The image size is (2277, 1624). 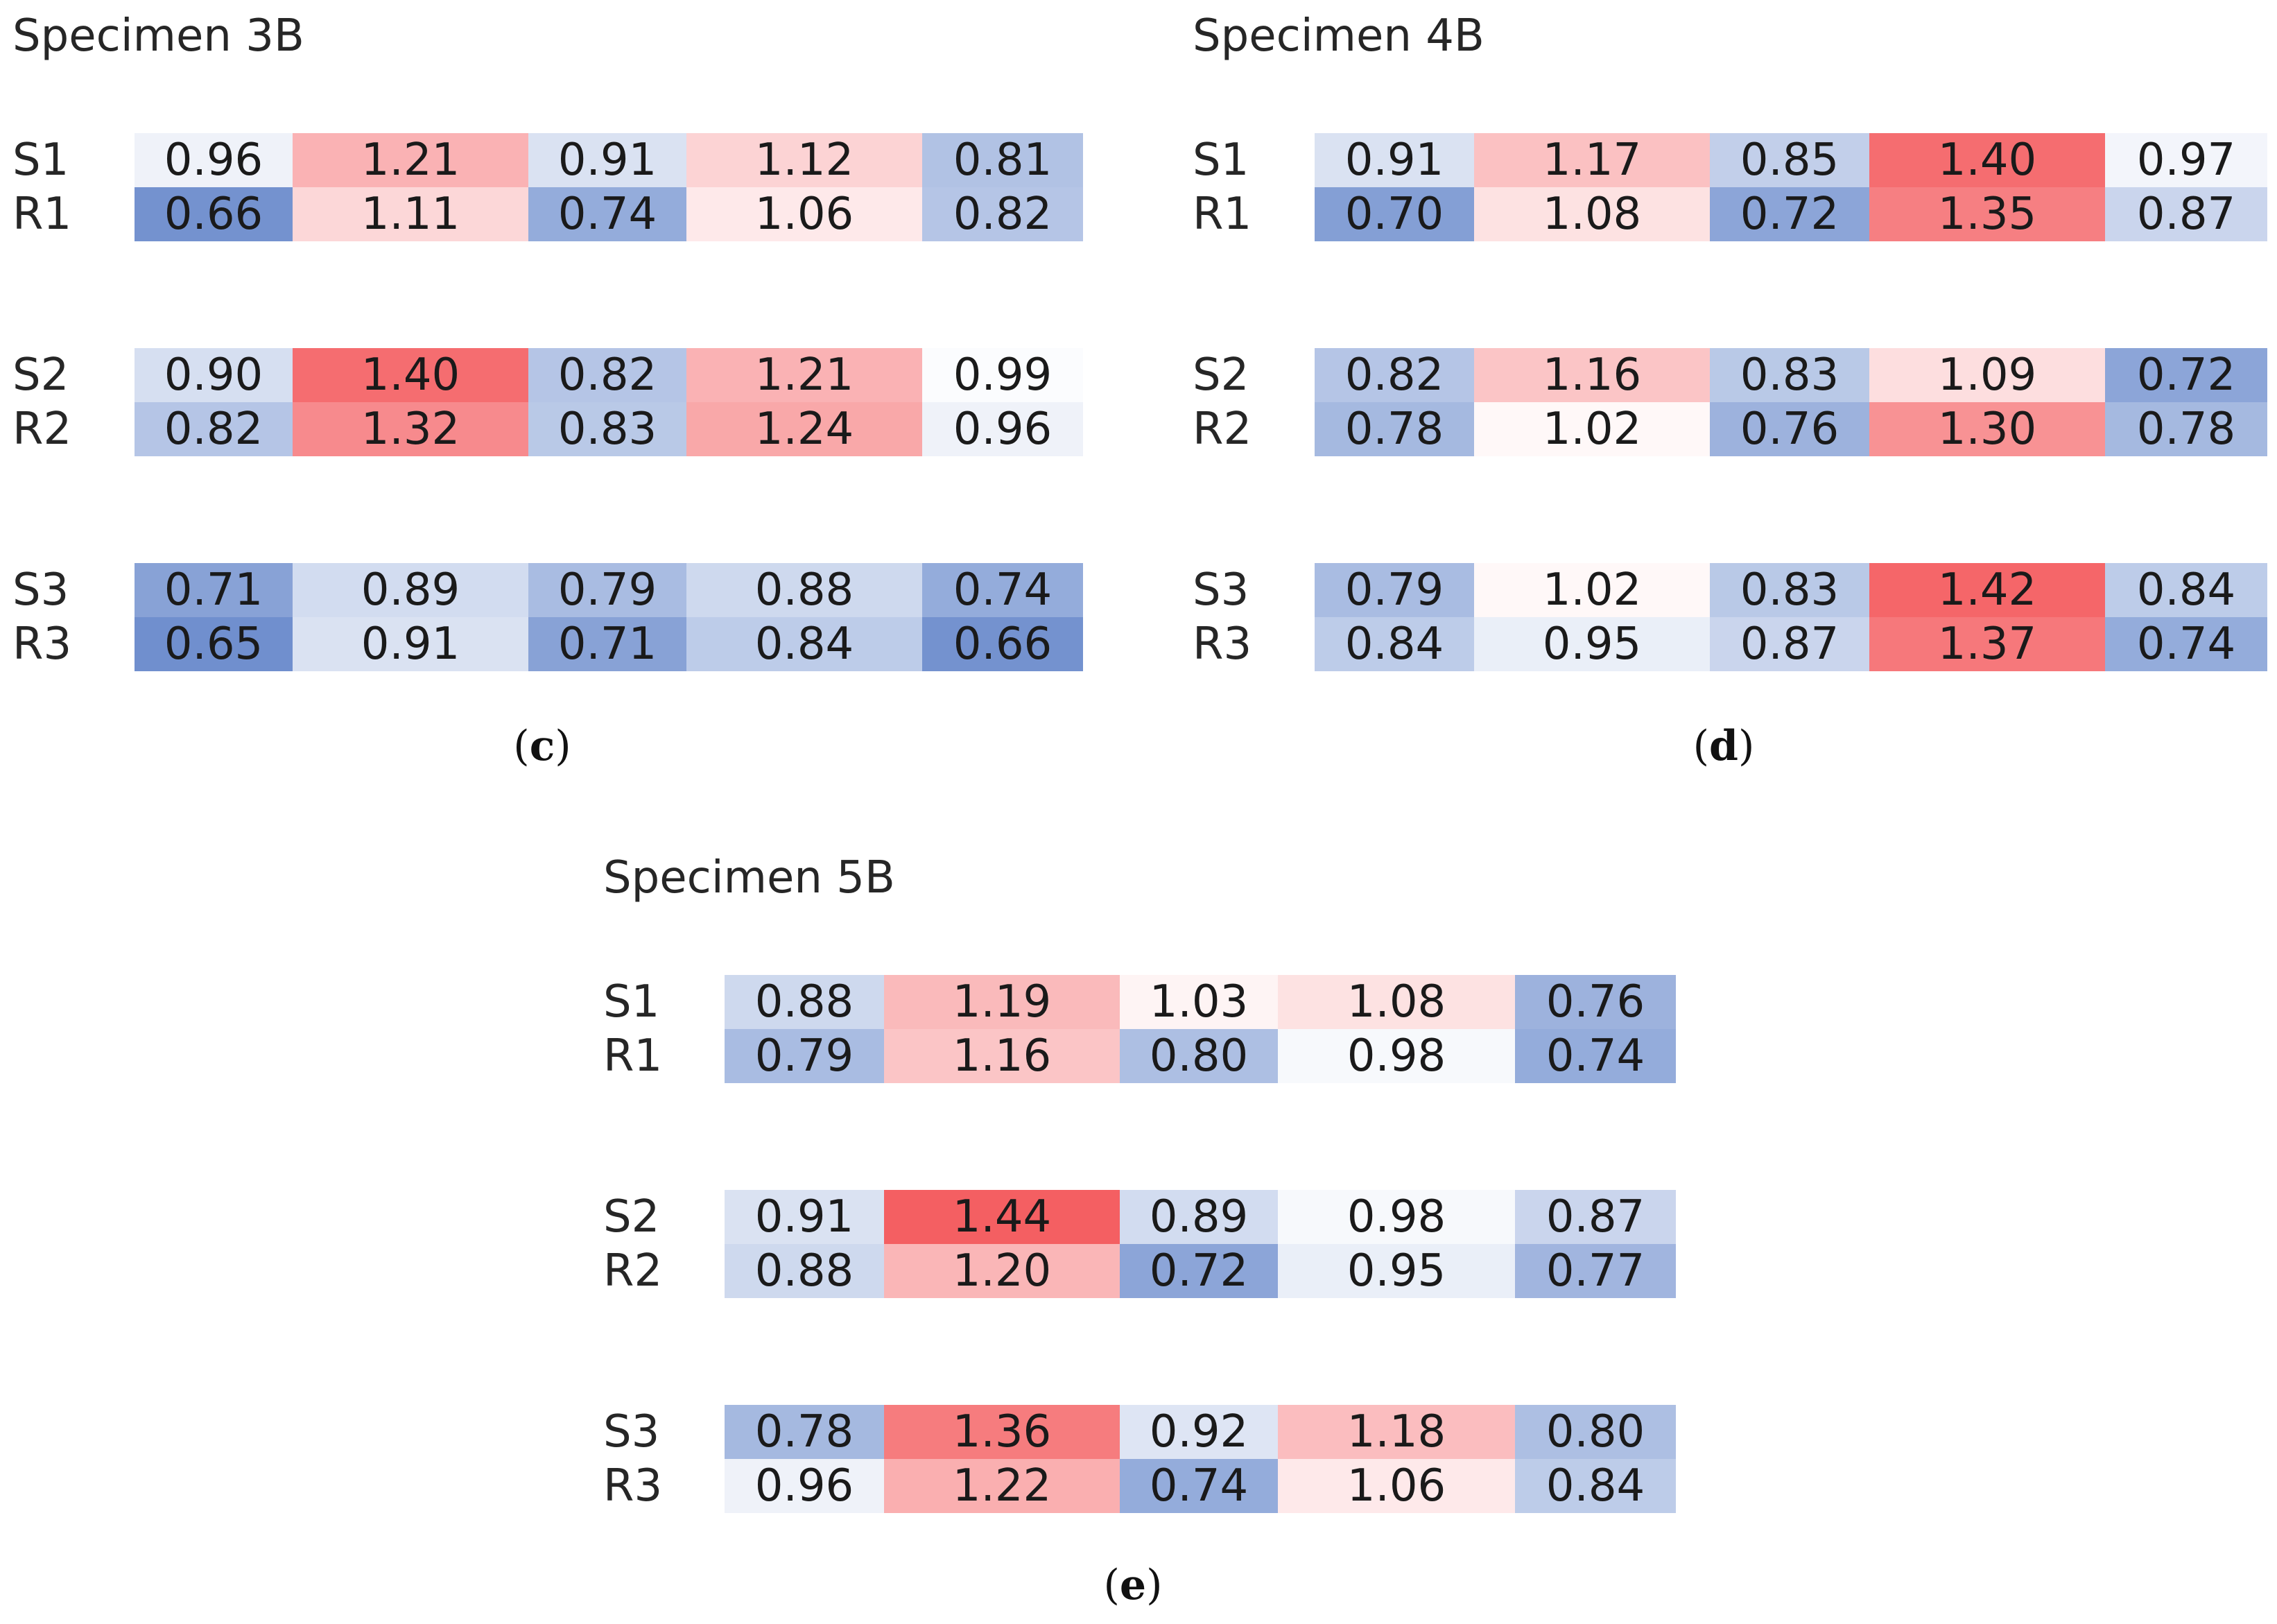 What do you see at coordinates (1397, 1432) in the screenshot?
I see `heatmap-cell: 1.18` at bounding box center [1397, 1432].